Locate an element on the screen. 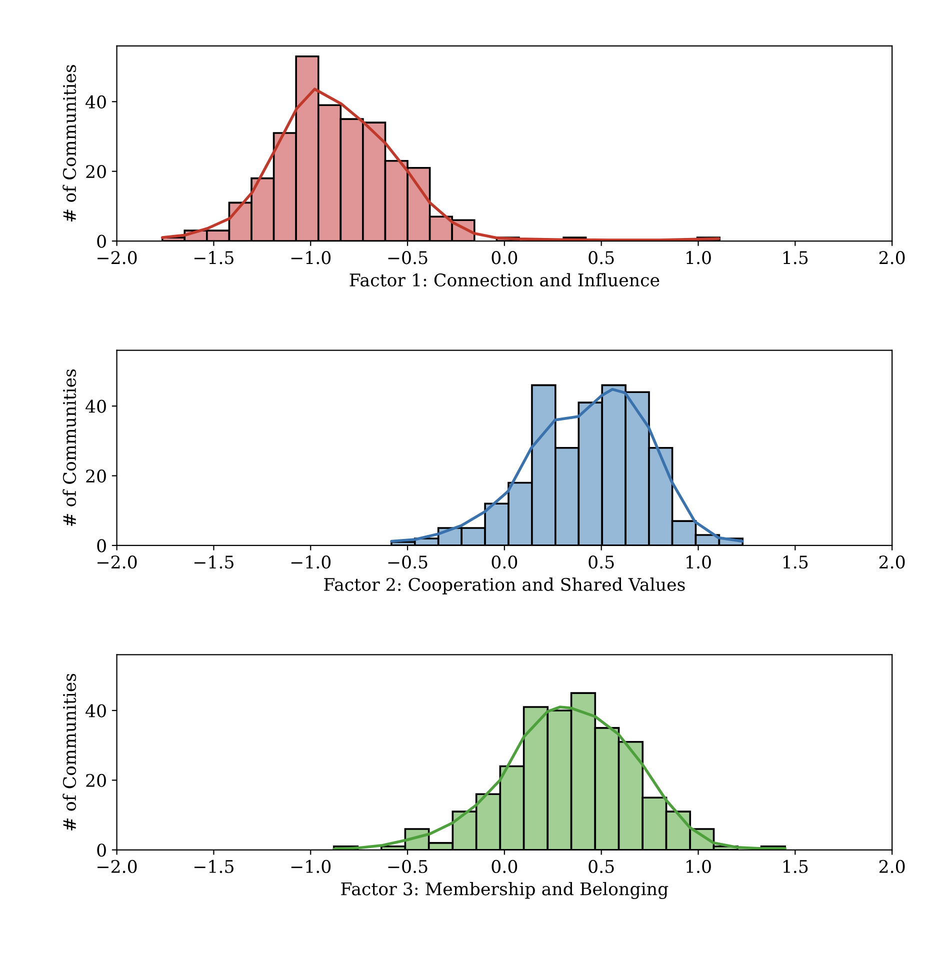 This screenshot has height=956, width=942. x-axis-title: Factor 1: Connection and Influence is located at coordinates (505, 280).